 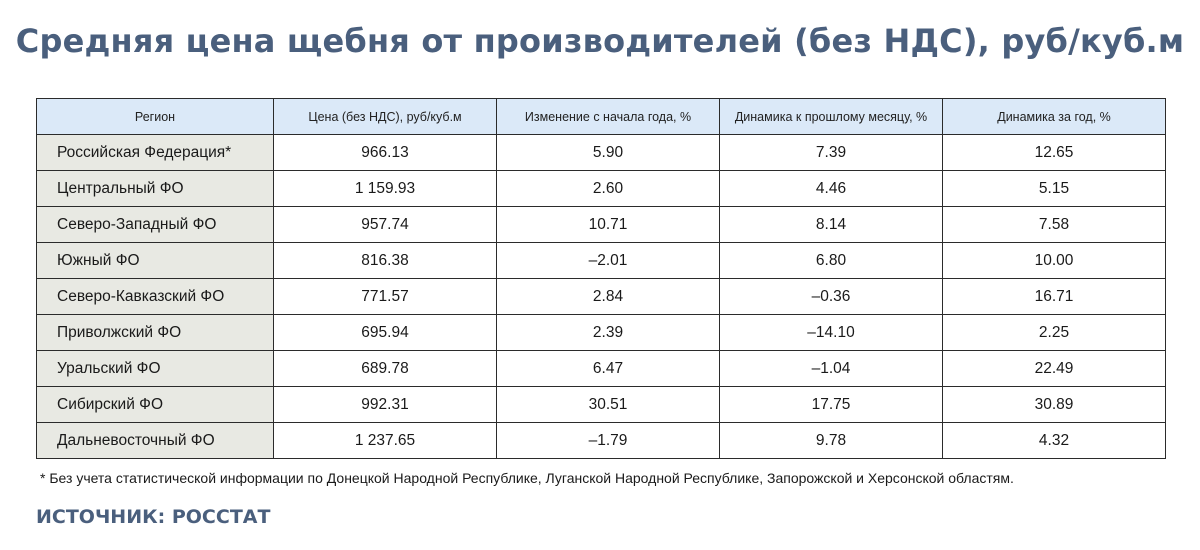 I want to click on region-cell: Северо-Западный ФО, so click(x=155, y=224).